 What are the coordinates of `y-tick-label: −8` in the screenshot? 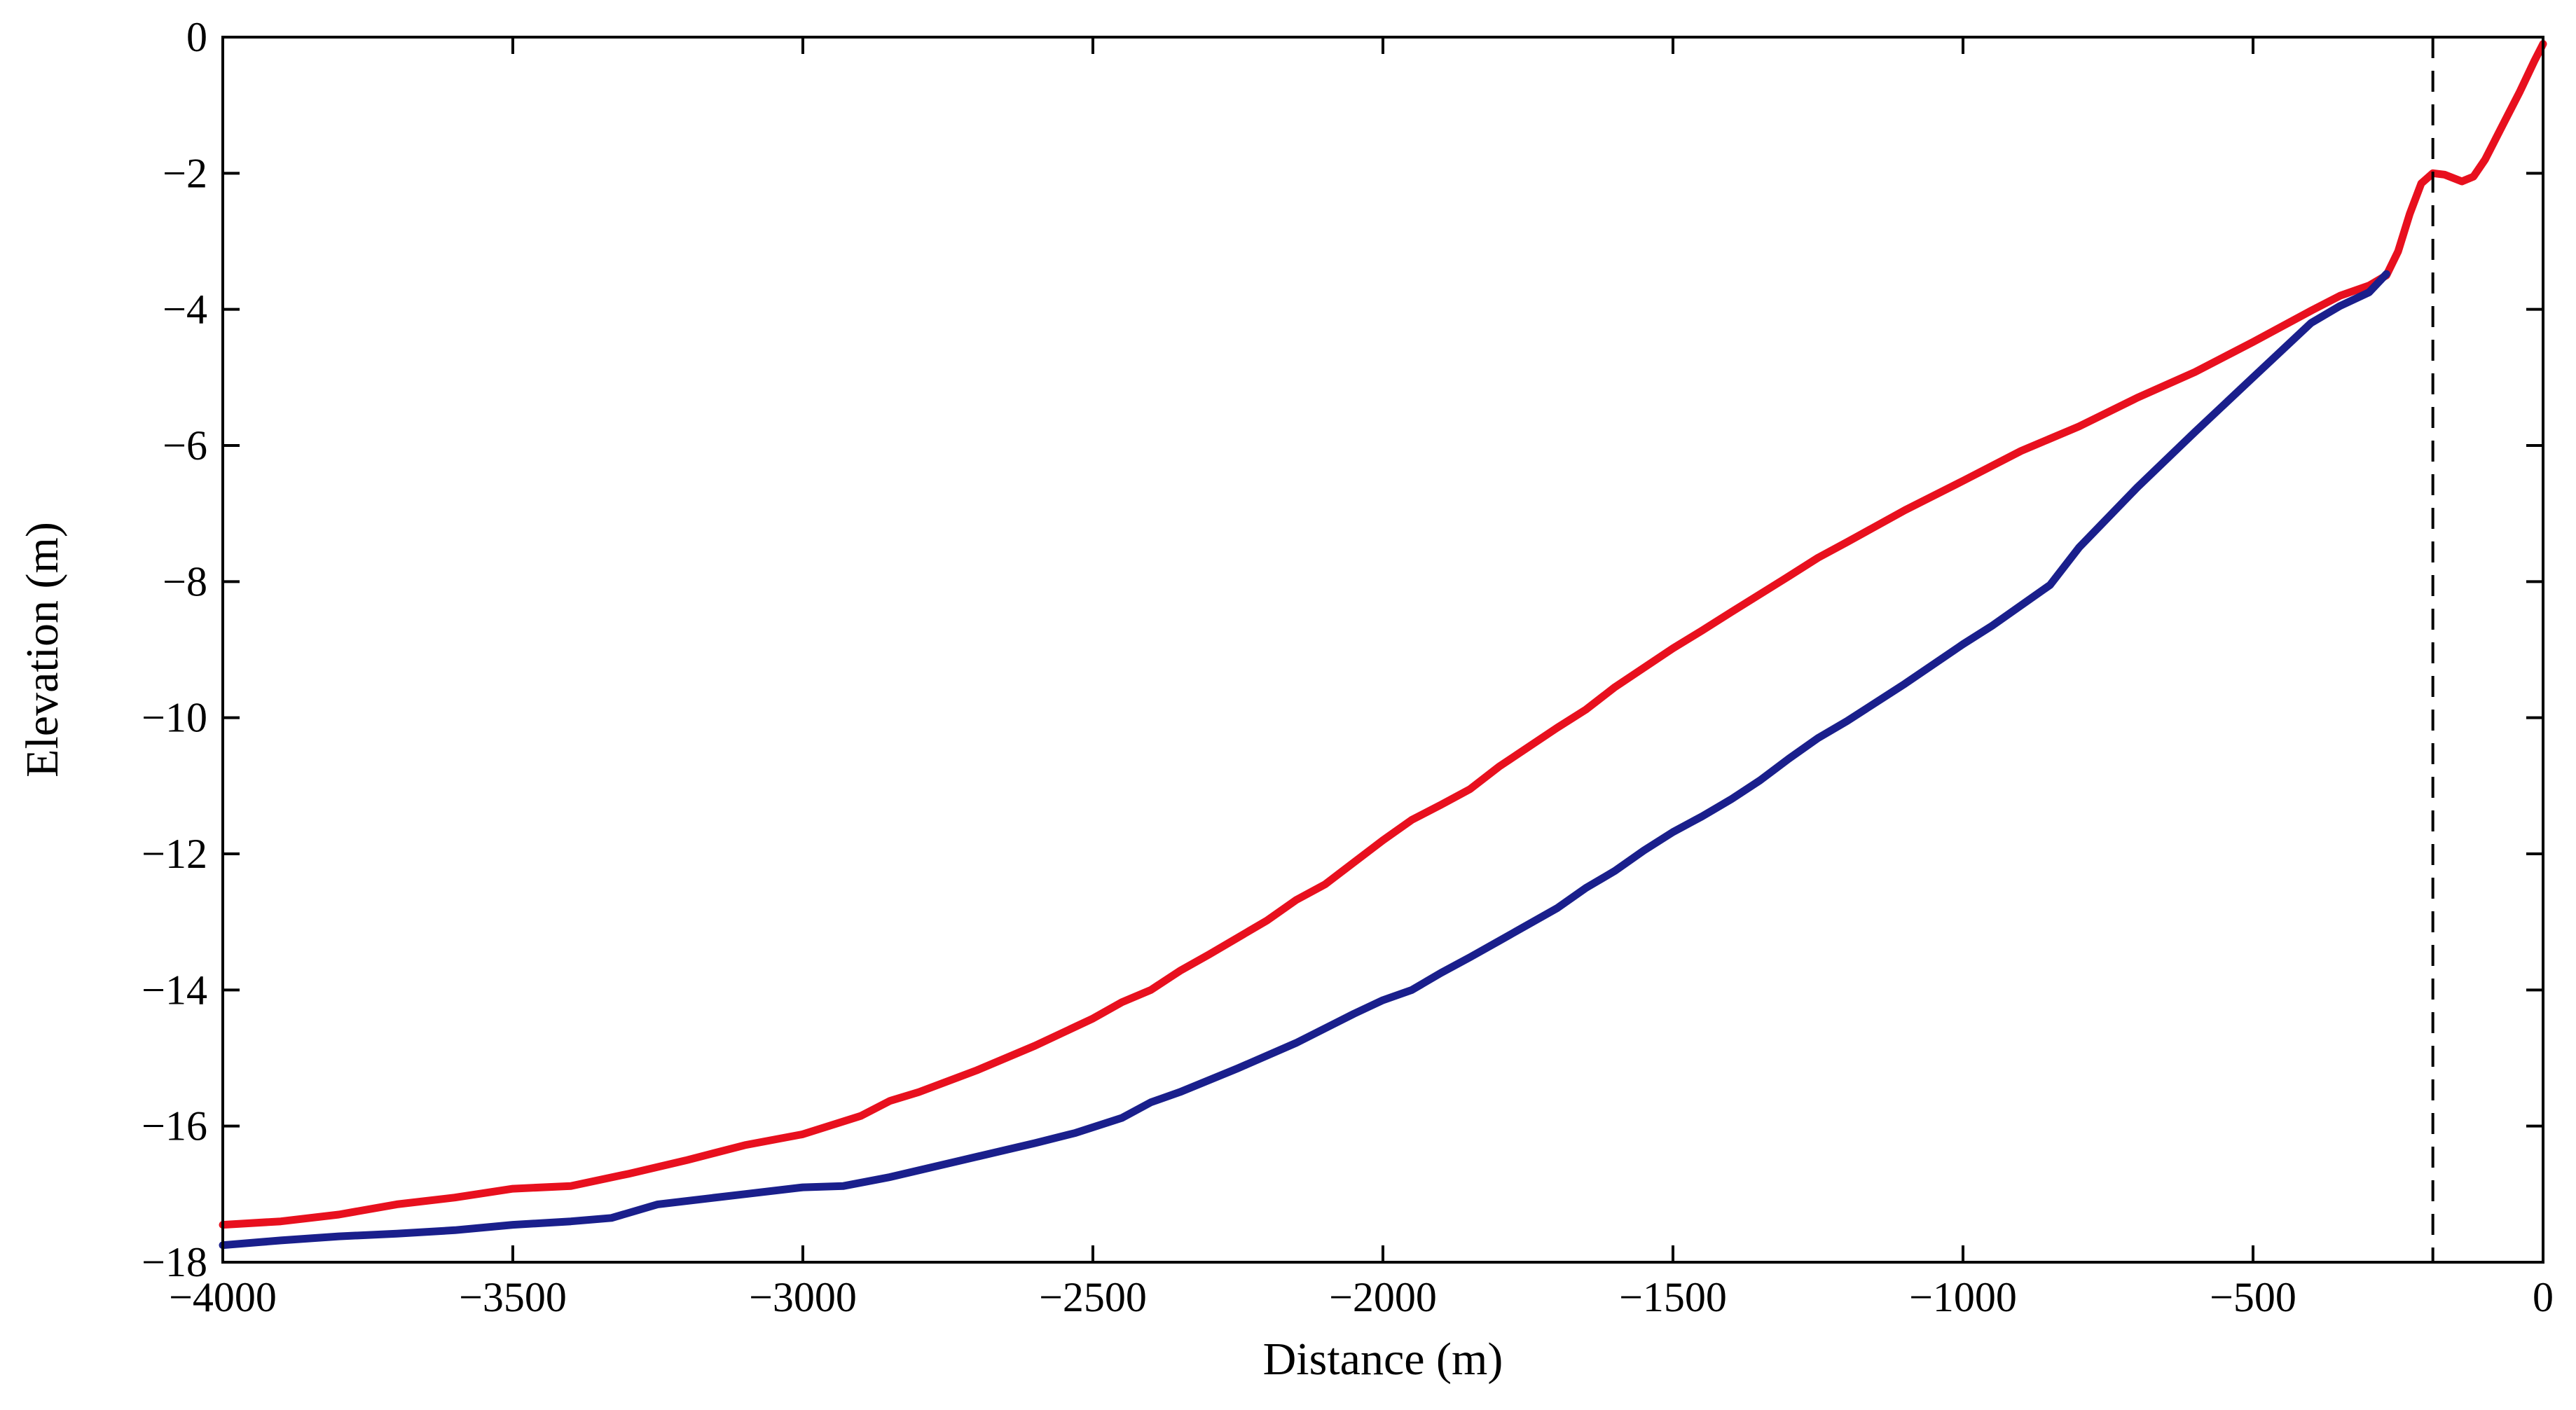 It's located at (185, 581).